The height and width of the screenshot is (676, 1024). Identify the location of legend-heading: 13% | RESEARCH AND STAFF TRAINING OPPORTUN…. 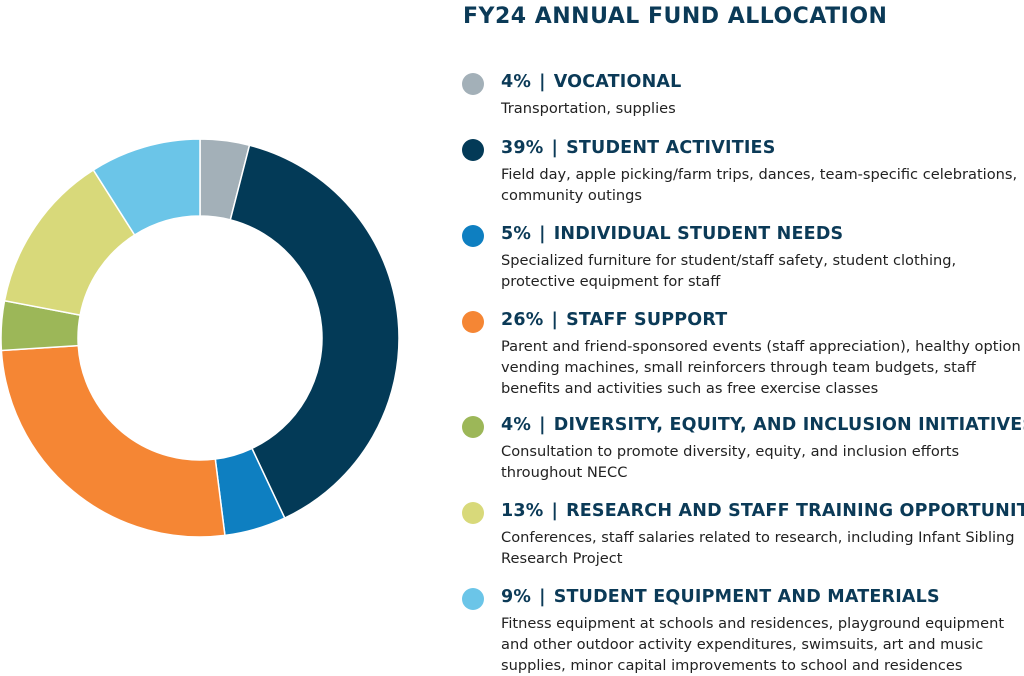
(762, 511).